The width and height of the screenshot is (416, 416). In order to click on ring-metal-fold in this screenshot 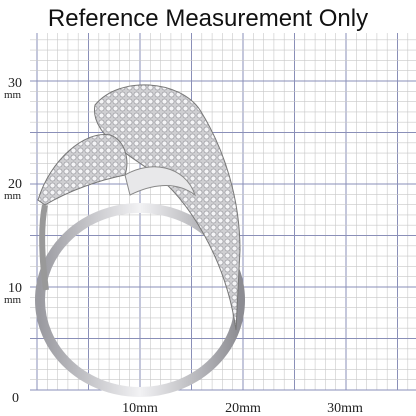, I will do `click(160, 181)`.